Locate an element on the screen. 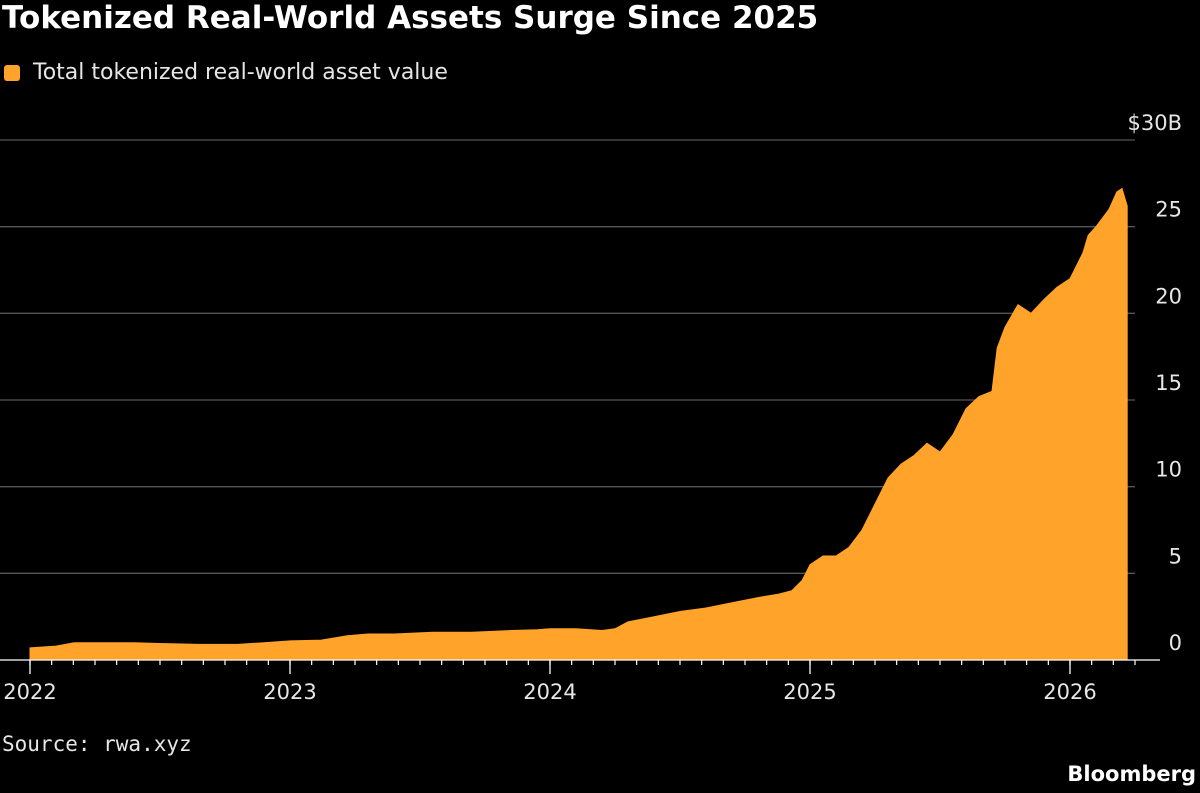  legend: Total tokenized real-world asset value is located at coordinates (226, 72).